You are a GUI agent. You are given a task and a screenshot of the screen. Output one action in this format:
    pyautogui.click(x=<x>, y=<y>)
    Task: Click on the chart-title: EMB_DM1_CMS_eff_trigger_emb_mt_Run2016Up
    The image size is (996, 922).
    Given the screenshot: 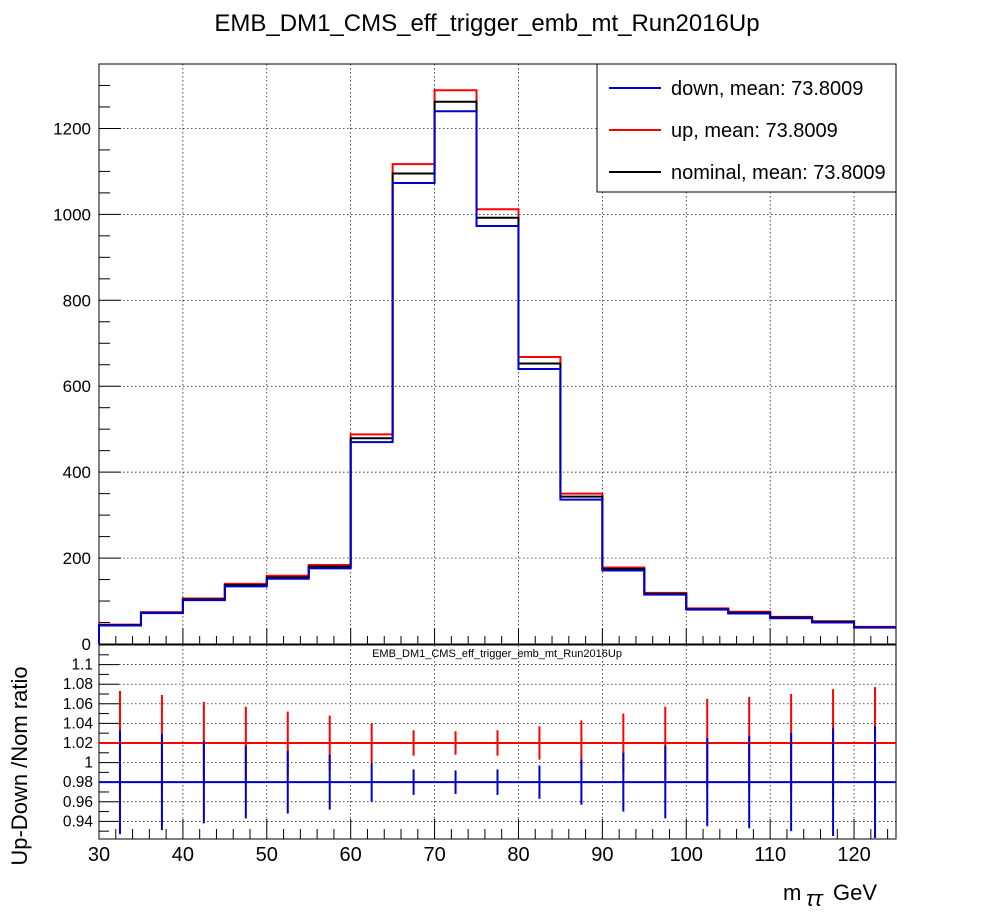 What is the action you would take?
    pyautogui.click(x=486, y=23)
    